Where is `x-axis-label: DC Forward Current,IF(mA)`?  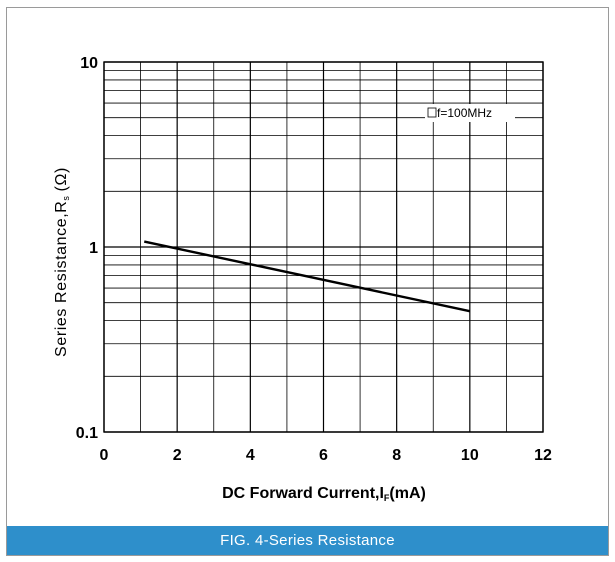
x-axis-label: DC Forward Current,IF(mA) is located at coordinates (324, 494).